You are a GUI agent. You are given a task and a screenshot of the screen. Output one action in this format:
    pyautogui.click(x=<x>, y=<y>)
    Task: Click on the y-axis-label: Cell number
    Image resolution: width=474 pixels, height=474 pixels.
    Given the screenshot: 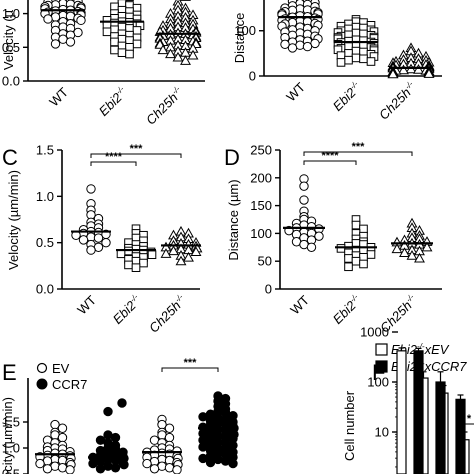 What is the action you would take?
    pyautogui.click(x=349, y=425)
    